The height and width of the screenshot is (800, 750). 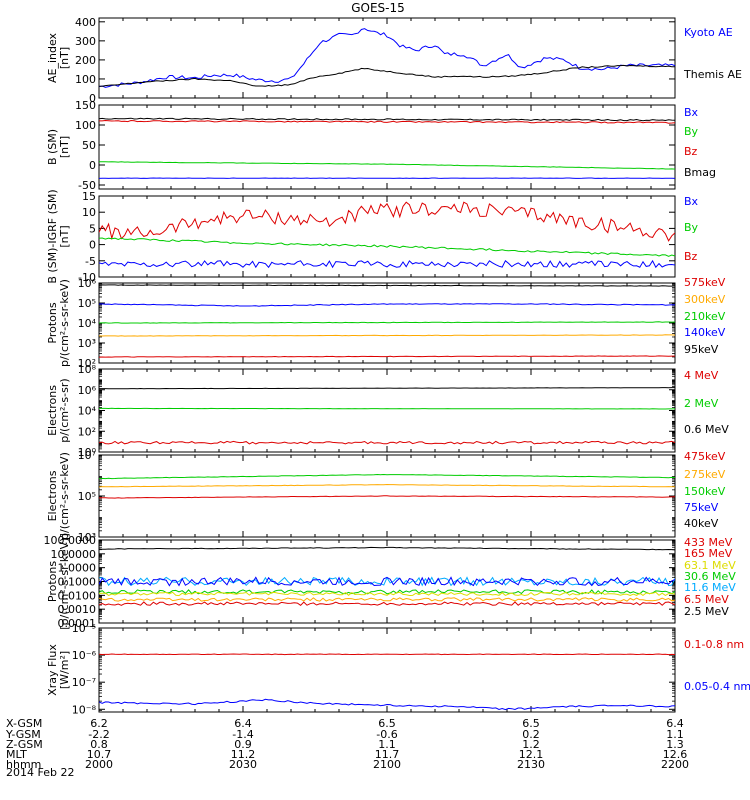 I want to click on y-tick-label: 10⁰, so click(x=87, y=452).